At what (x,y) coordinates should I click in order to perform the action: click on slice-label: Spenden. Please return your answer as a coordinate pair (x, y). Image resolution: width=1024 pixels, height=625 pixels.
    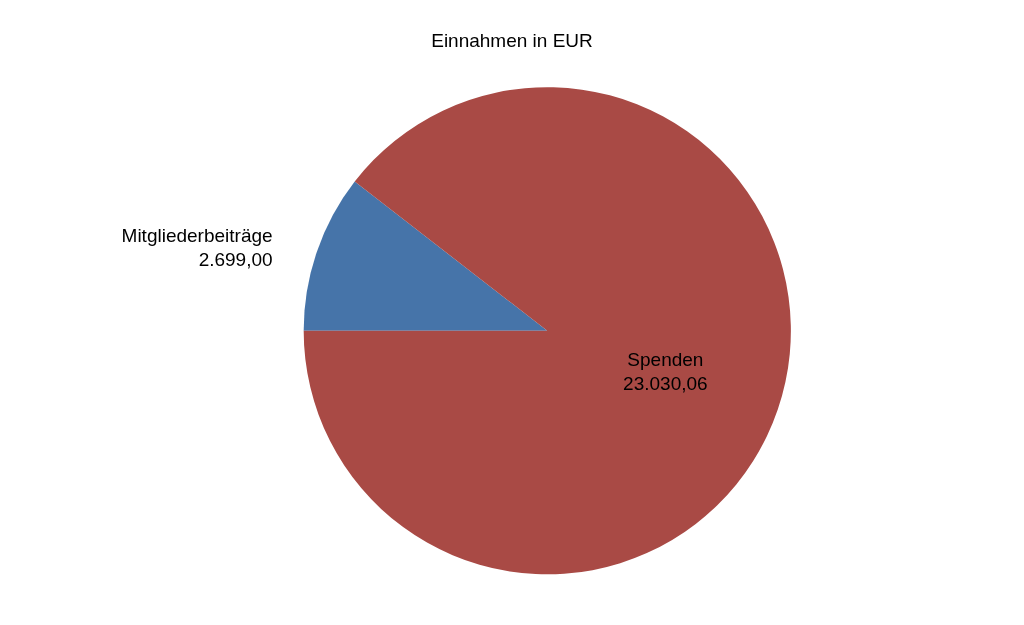
    Looking at the image, I should click on (665, 359).